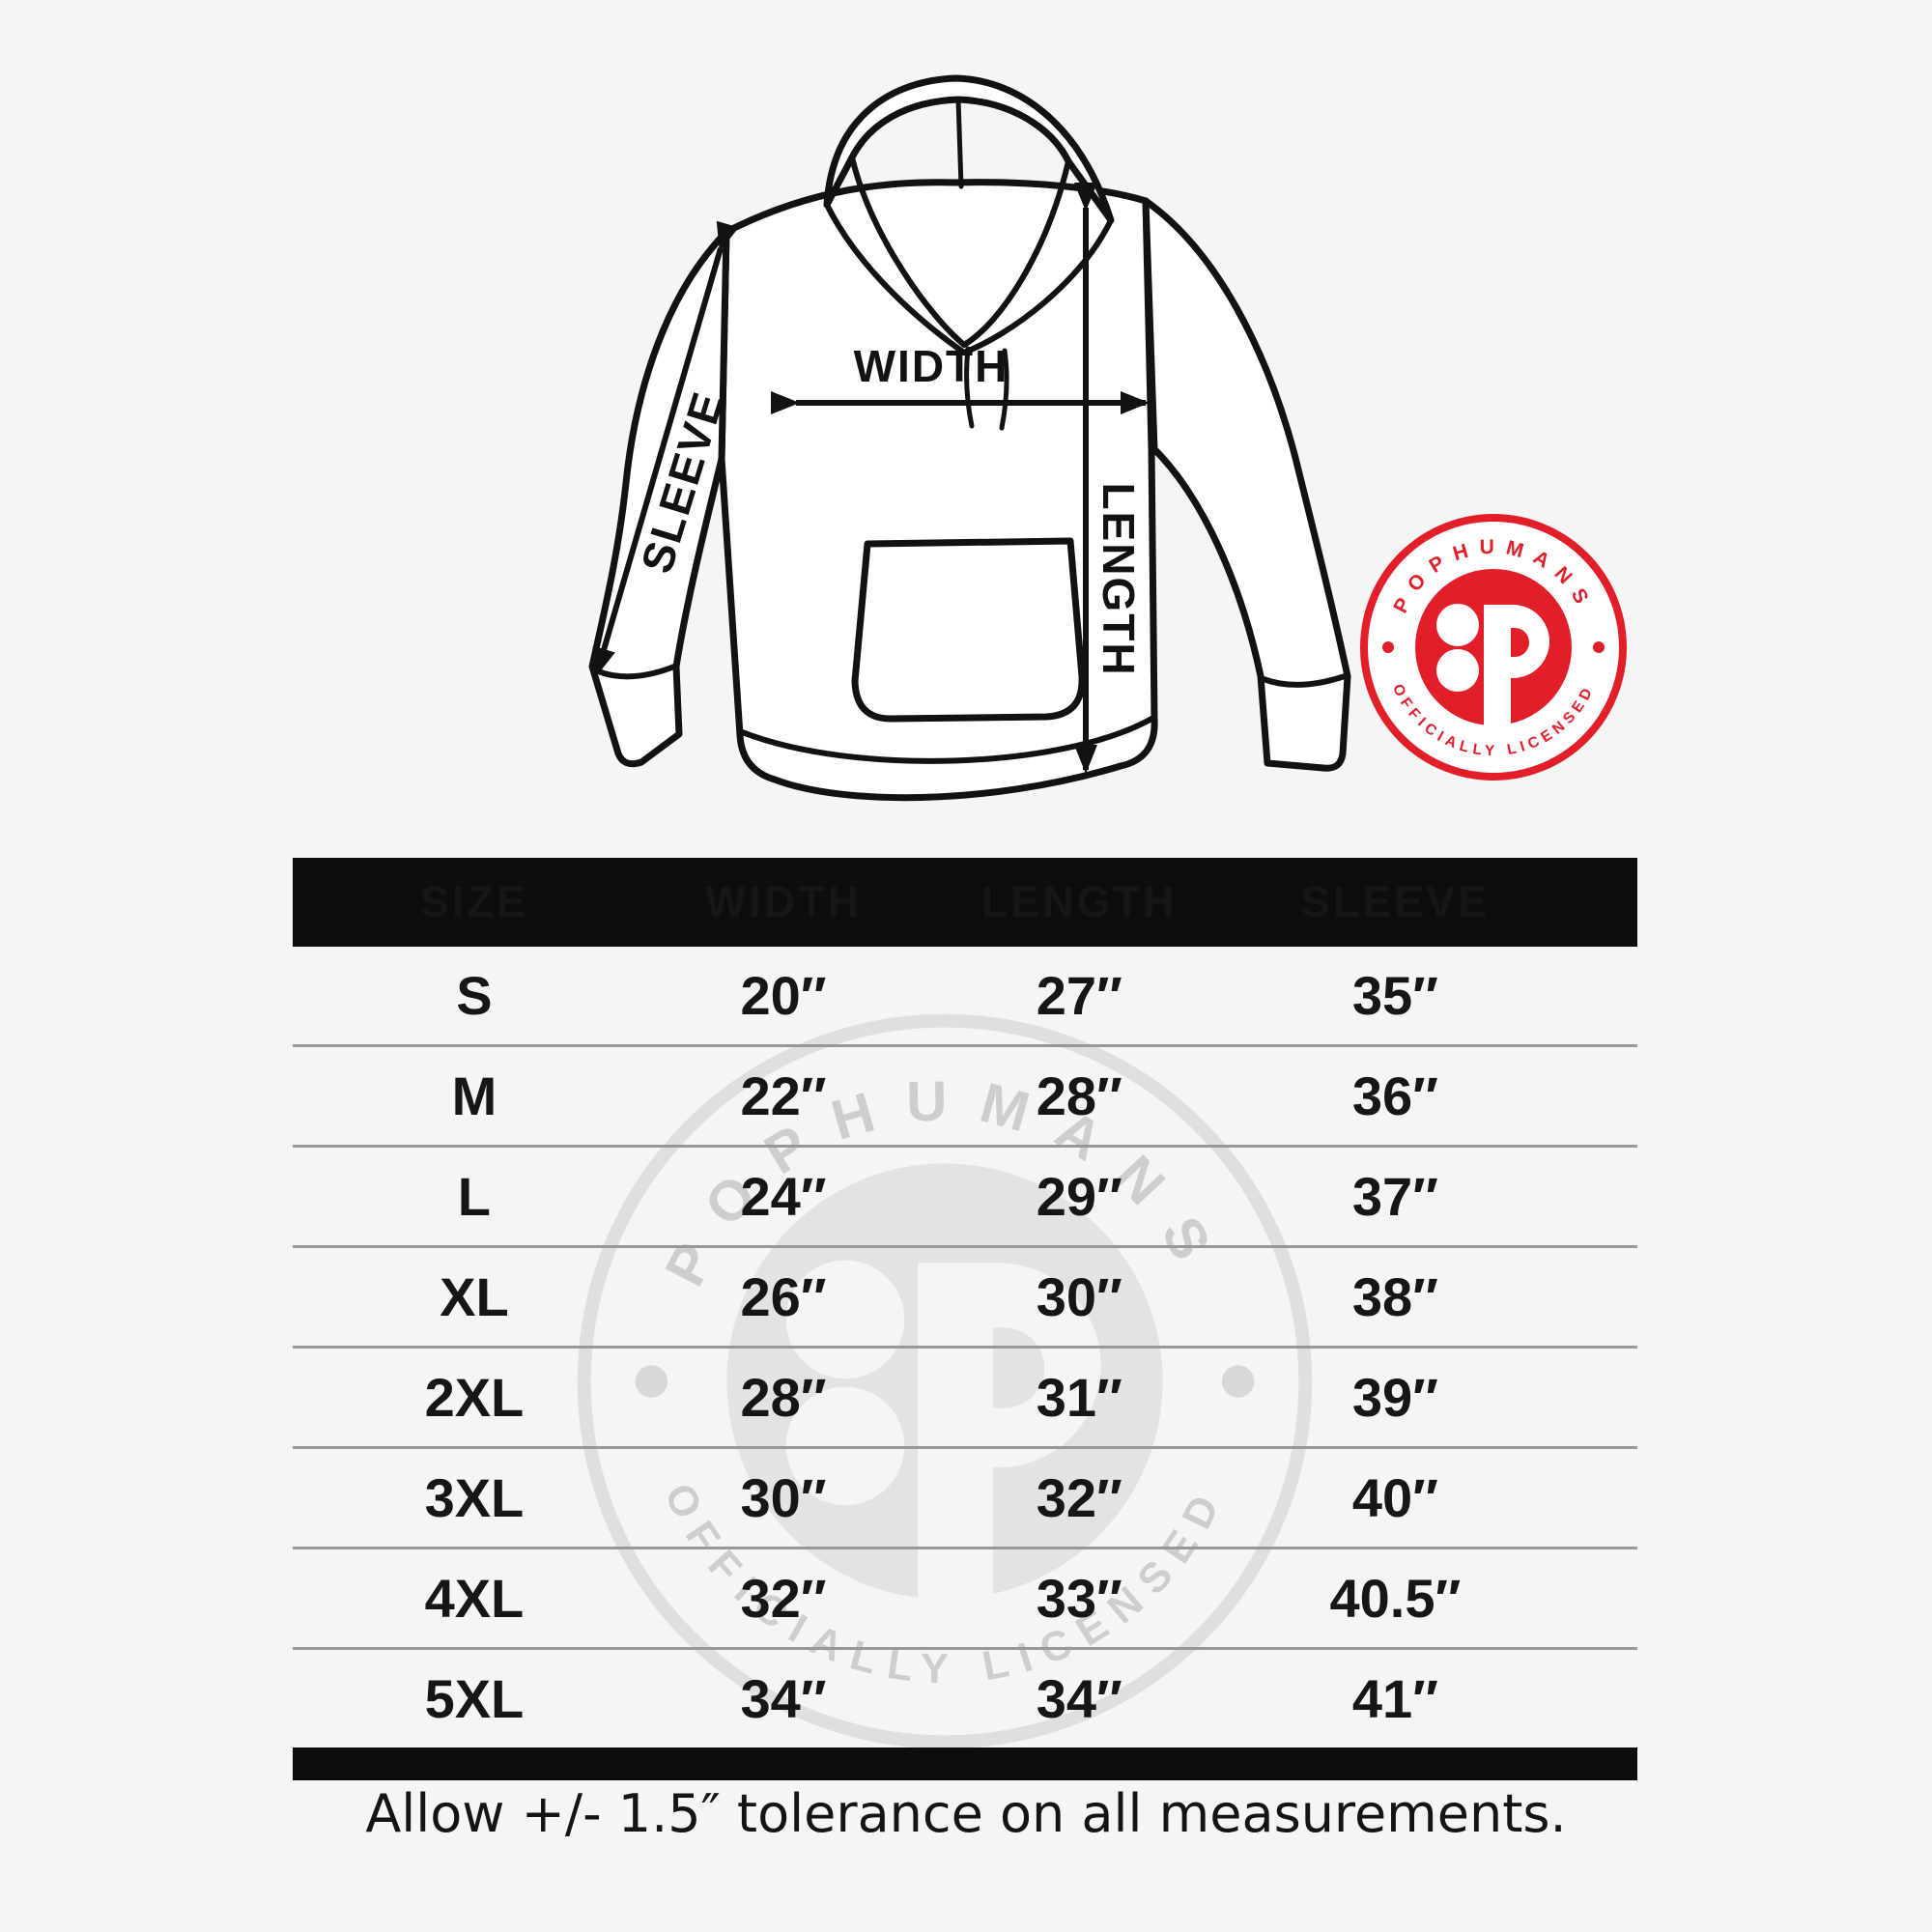 This screenshot has height=1932, width=1932. Describe the element at coordinates (1079, 1698) in the screenshot. I see `cell-length: 34″` at that location.